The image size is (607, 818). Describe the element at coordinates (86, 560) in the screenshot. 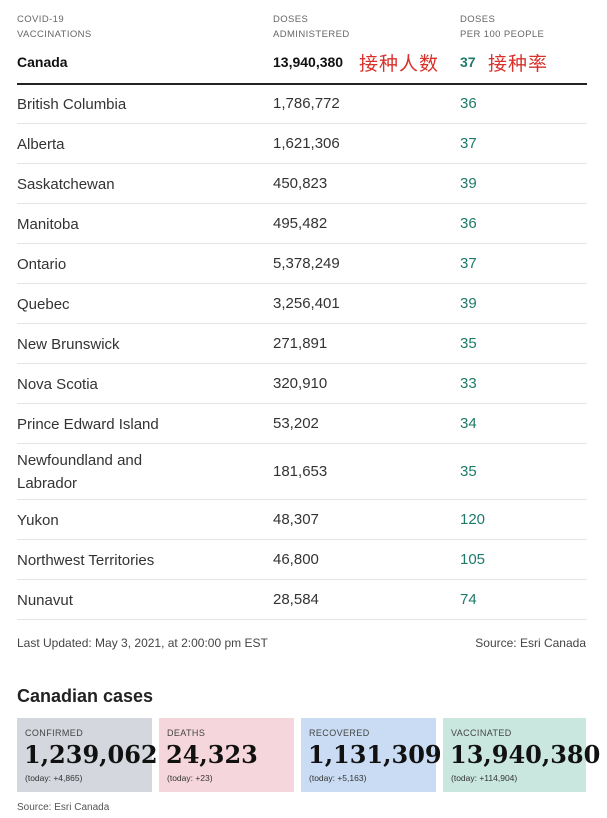

I see `region-name: Northwest Territories` at that location.